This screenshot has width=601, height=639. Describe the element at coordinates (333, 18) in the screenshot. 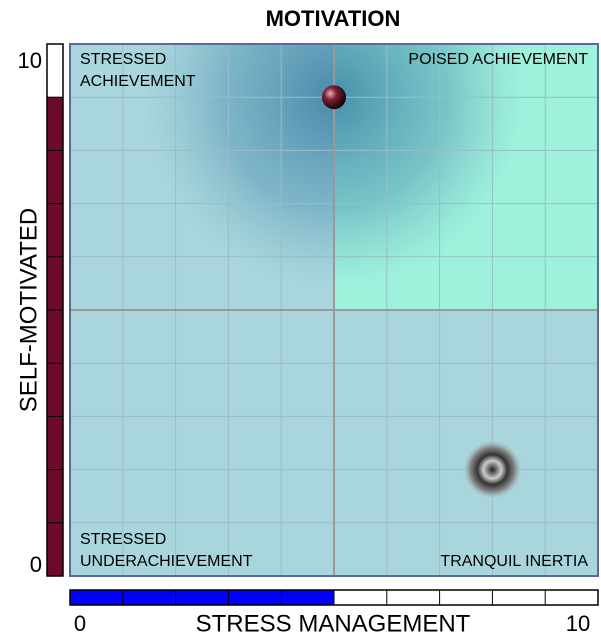

I see `chart-title: MOTIVATION` at that location.